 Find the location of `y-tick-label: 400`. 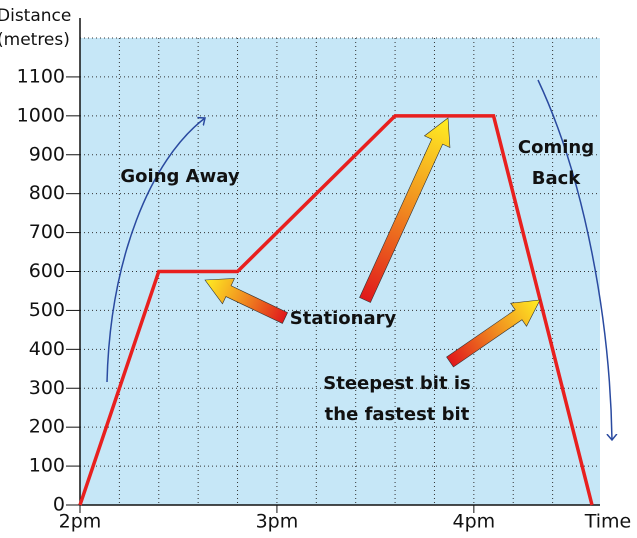

y-tick-label: 400 is located at coordinates (47, 349).